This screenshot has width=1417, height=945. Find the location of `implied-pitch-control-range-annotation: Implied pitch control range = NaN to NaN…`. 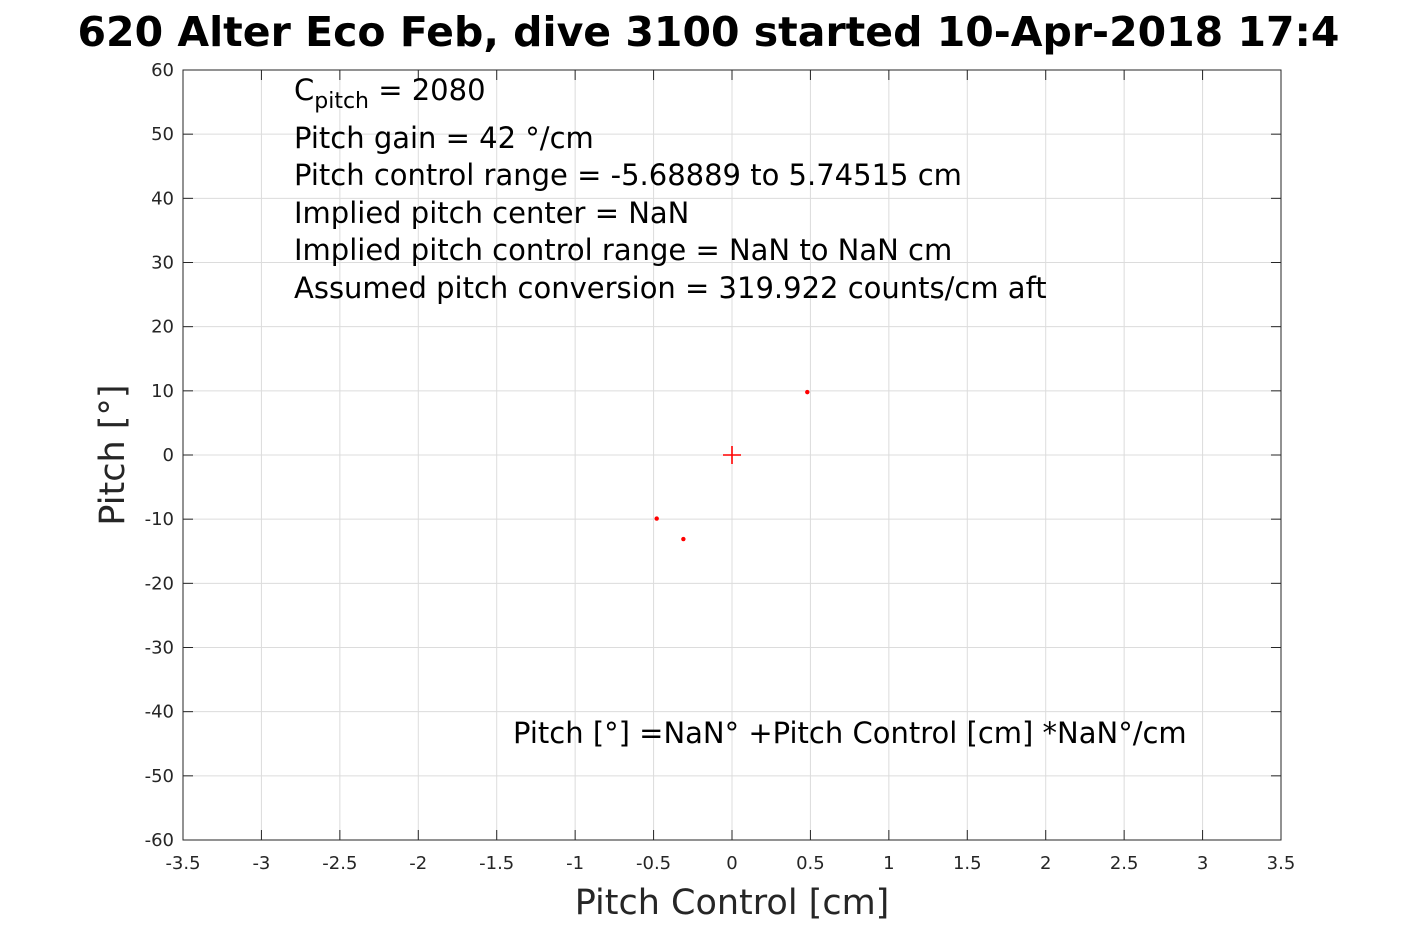

implied-pitch-control-range-annotation: Implied pitch control range = NaN to NaN… is located at coordinates (623, 250).